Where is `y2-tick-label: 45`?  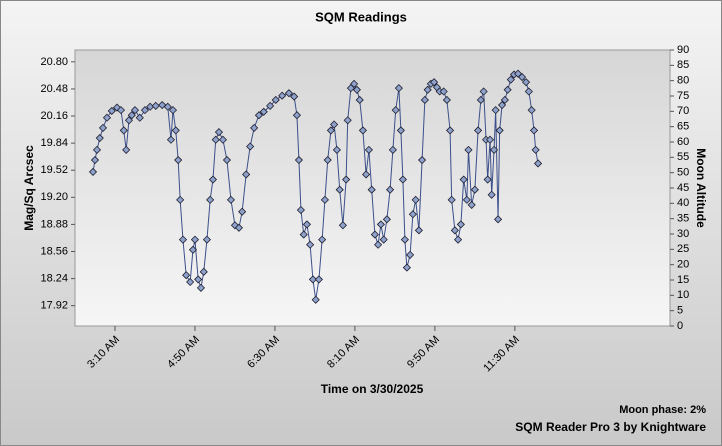
y2-tick-label: 45 is located at coordinates (683, 188).